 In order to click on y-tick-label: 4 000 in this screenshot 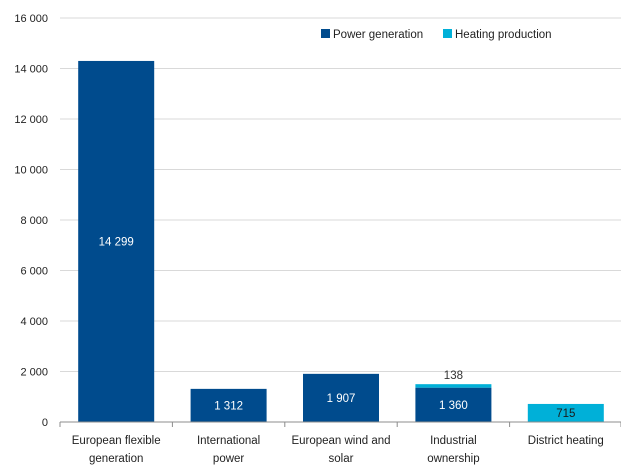, I will do `click(34, 322)`.